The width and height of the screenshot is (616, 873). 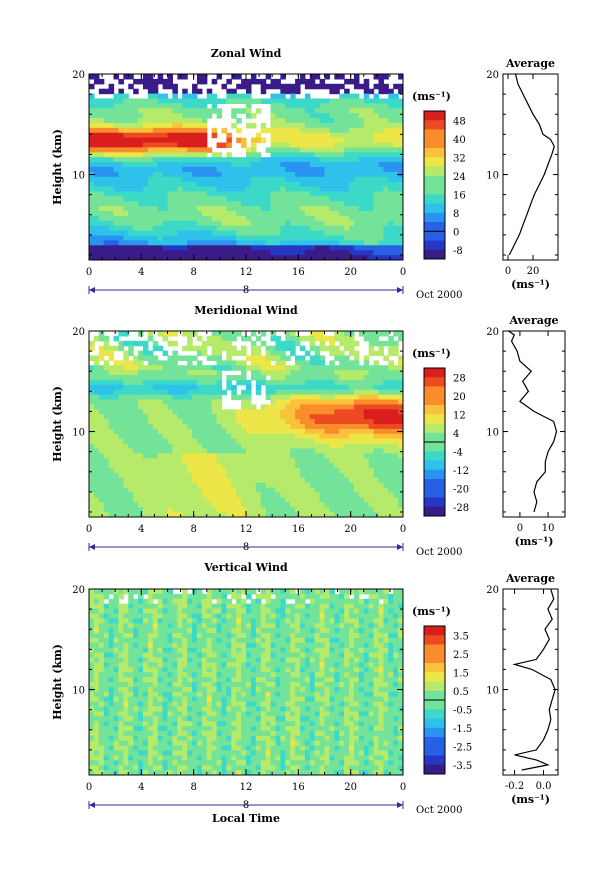 I want to click on colorbar-tick-label: 32, so click(x=459, y=158).